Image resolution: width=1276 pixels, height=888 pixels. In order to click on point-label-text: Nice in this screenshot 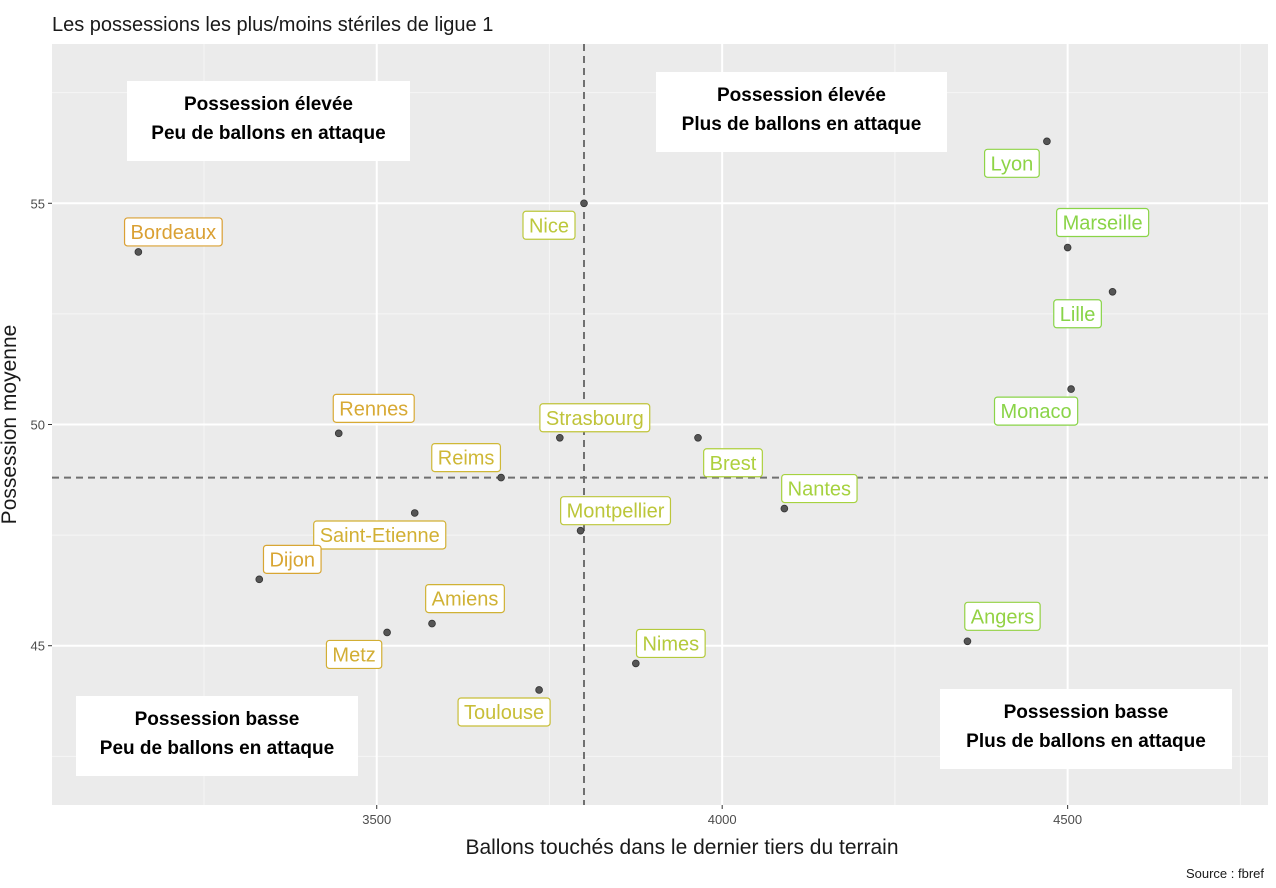, I will do `click(549, 226)`.